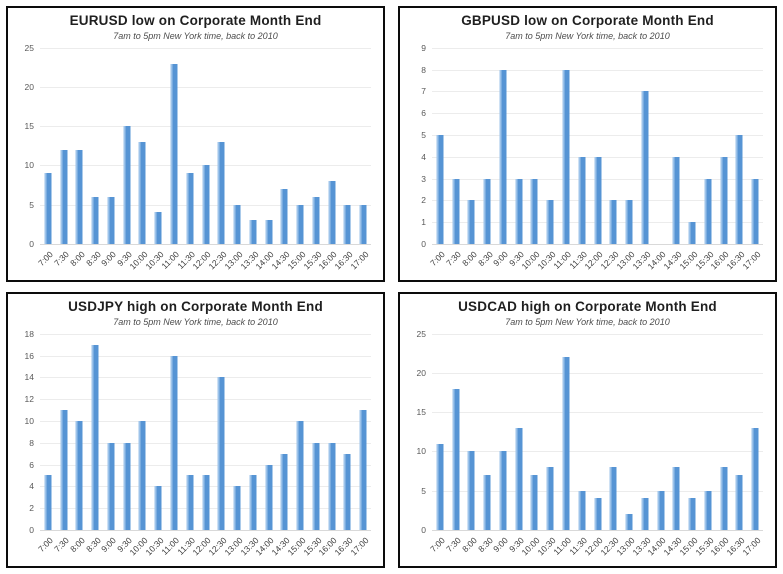 This screenshot has width=783, height=574. What do you see at coordinates (29, 398) in the screenshot?
I see `y-tick-label: 12` at bounding box center [29, 398].